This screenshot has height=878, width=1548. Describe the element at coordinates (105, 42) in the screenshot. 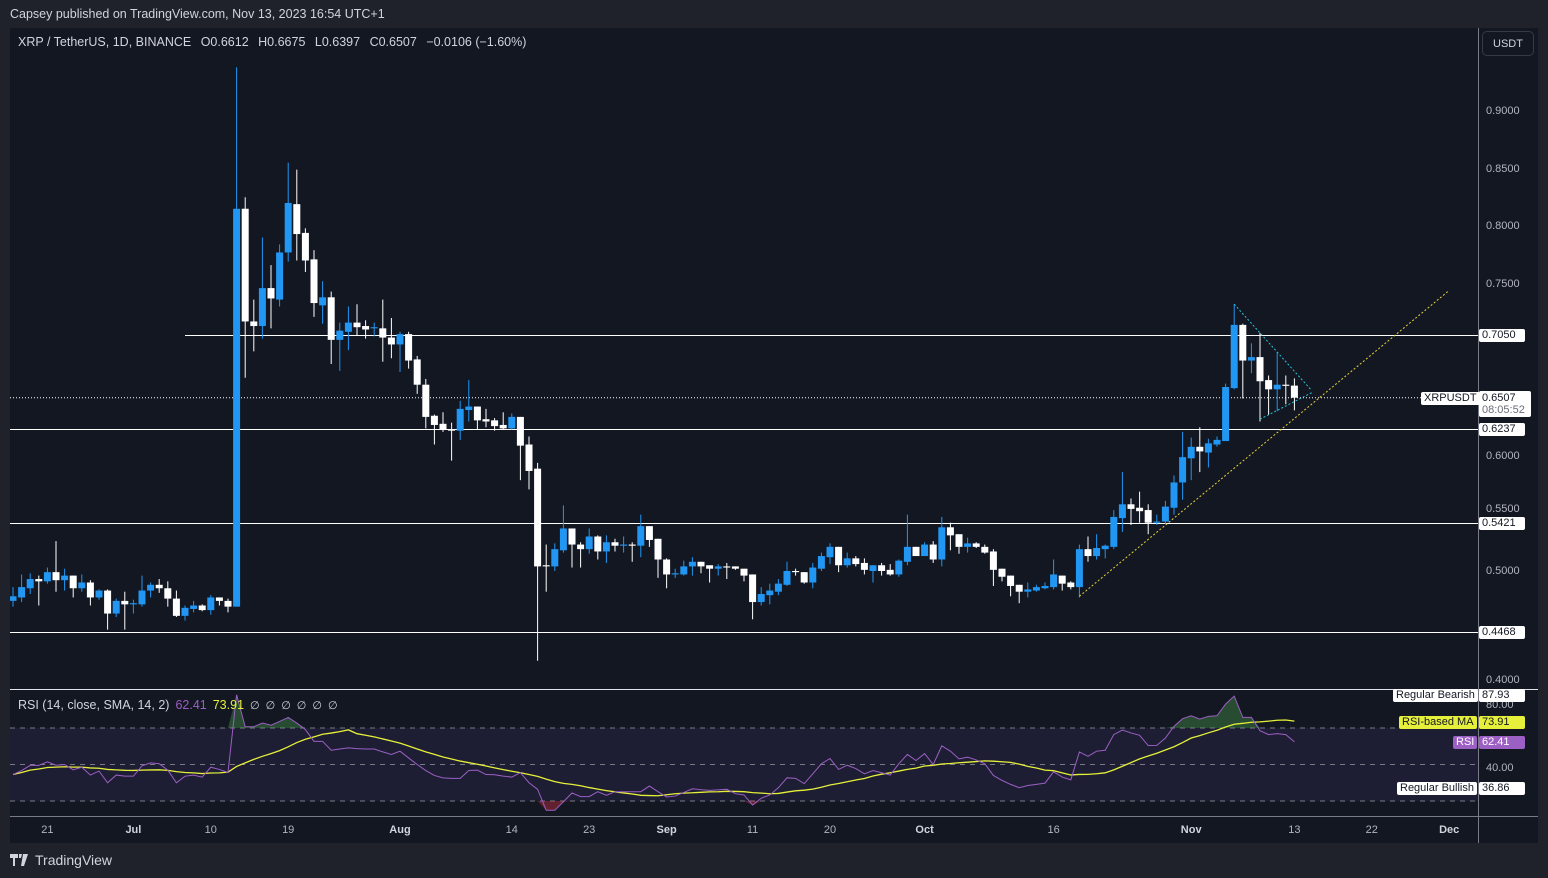

I see `symbol-title: XRP / TetherUS, 1D, BINANCE` at that location.